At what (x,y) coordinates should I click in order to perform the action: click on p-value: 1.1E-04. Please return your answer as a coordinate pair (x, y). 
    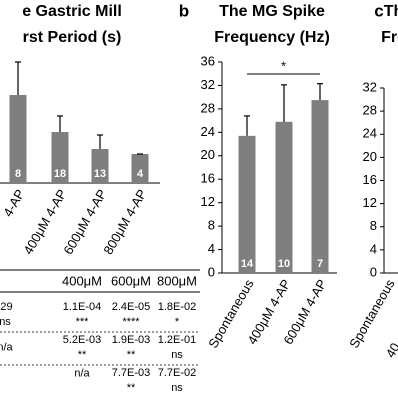
    Looking at the image, I should click on (82, 307).